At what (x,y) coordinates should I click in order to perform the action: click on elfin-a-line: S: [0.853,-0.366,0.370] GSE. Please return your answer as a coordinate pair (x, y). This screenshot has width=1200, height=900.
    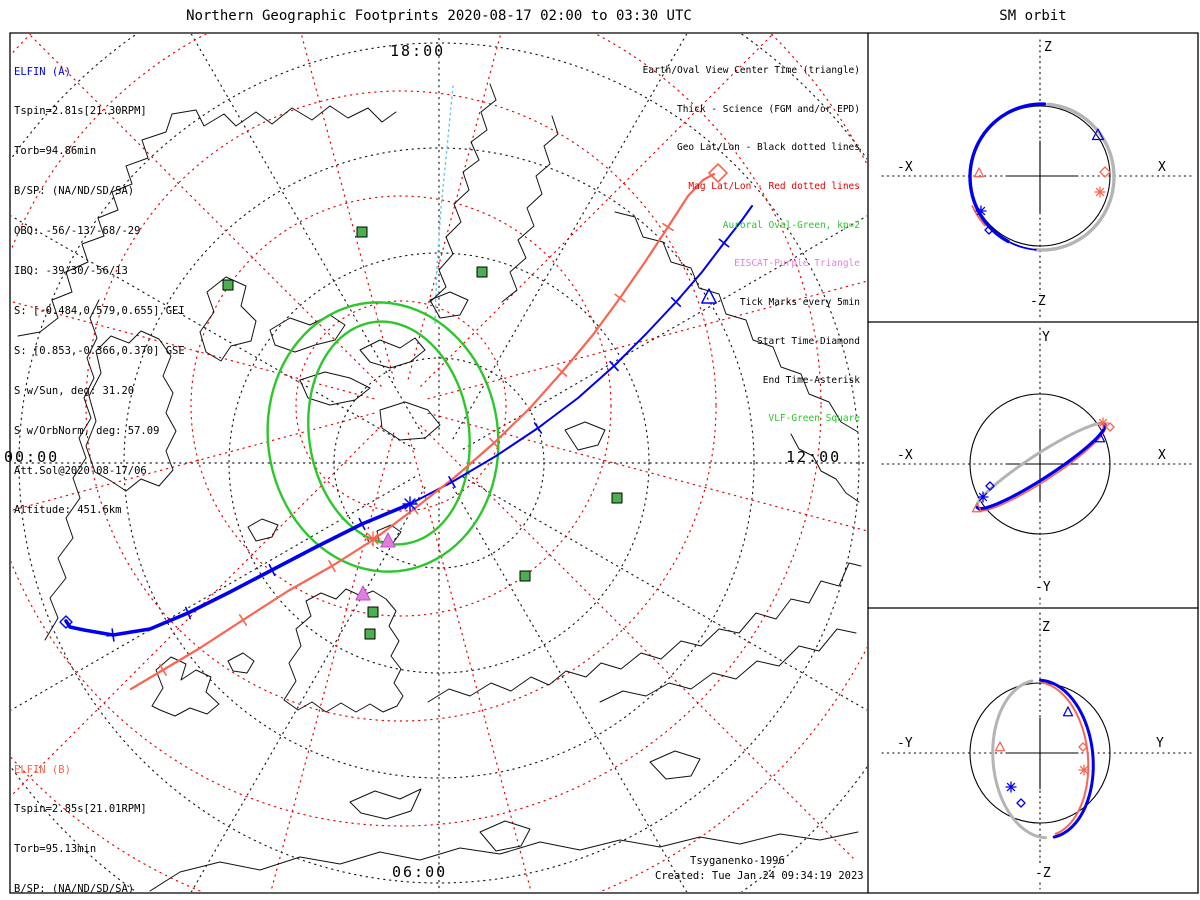
    Looking at the image, I should click on (99, 350).